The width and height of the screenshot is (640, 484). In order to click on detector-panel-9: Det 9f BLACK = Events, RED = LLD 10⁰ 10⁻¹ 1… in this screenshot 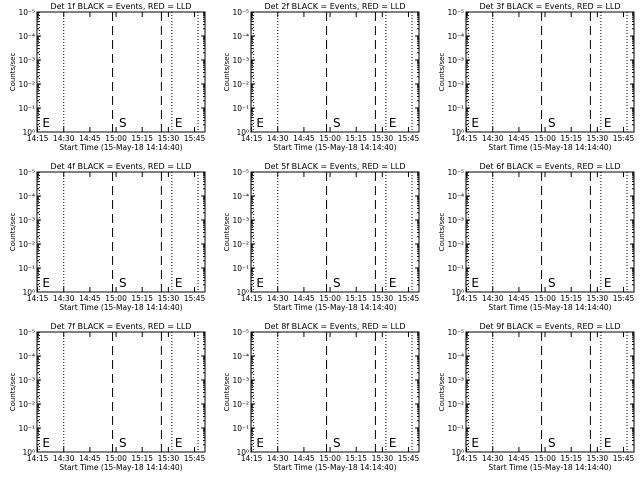, I will do `click(536, 397)`.